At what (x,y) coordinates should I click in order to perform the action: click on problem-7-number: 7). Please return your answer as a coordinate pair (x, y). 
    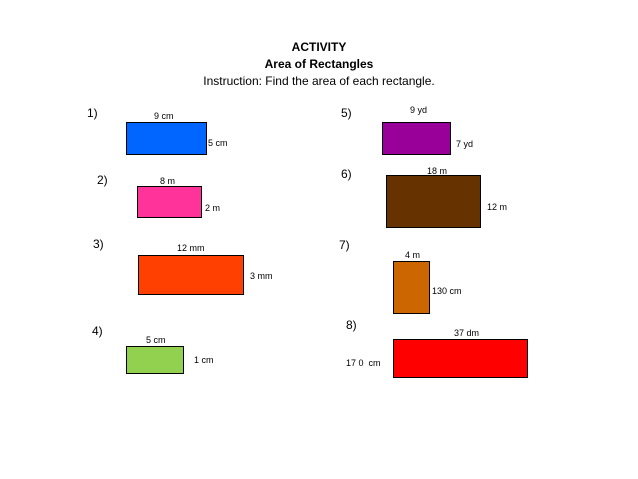
    Looking at the image, I should click on (344, 245).